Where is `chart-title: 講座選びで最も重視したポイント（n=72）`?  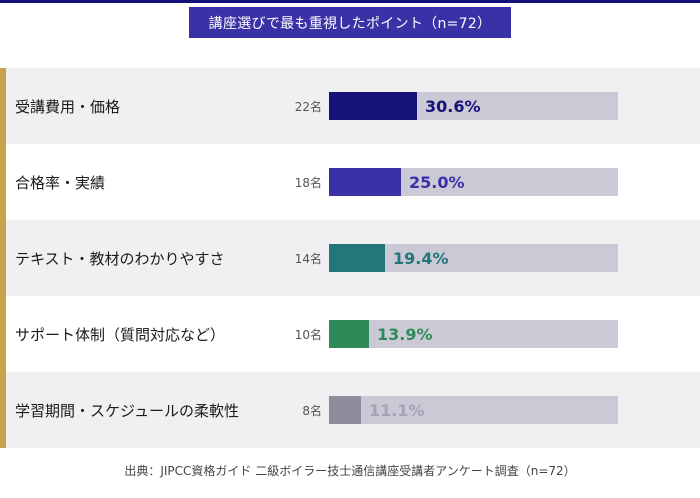 chart-title: 講座選びで最も重視したポイント（n=72） is located at coordinates (350, 22).